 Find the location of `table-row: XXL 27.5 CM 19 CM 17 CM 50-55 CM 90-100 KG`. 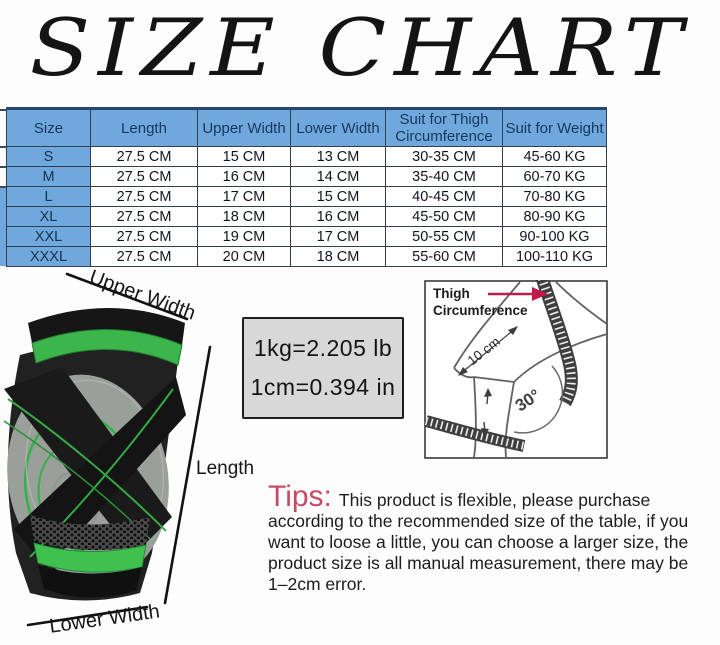

table-row: XXL 27.5 CM 19 CM 17 CM 50-55 CM 90-100 KG is located at coordinates (306, 236).